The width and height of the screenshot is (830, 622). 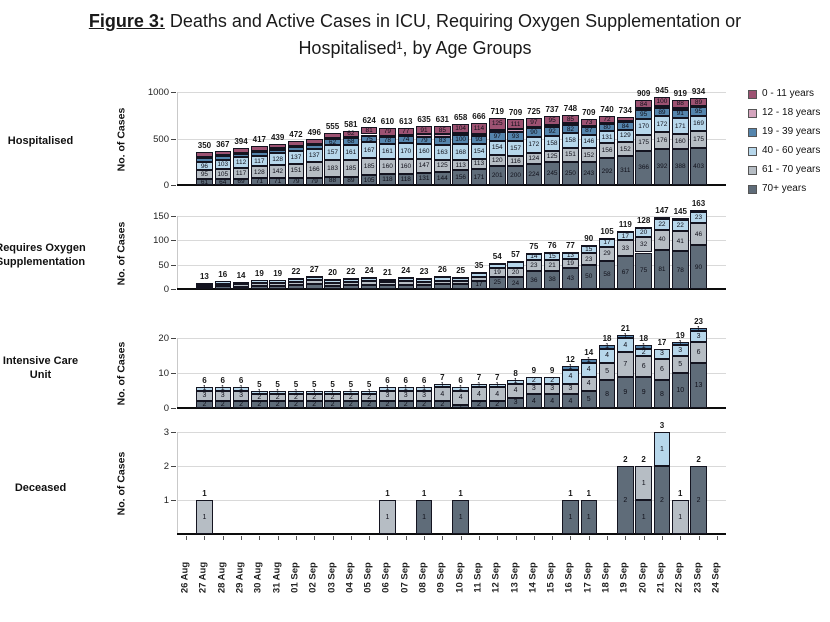 What do you see at coordinates (314, 384) in the screenshot?
I see `bar-total-label: 5` at bounding box center [314, 384].